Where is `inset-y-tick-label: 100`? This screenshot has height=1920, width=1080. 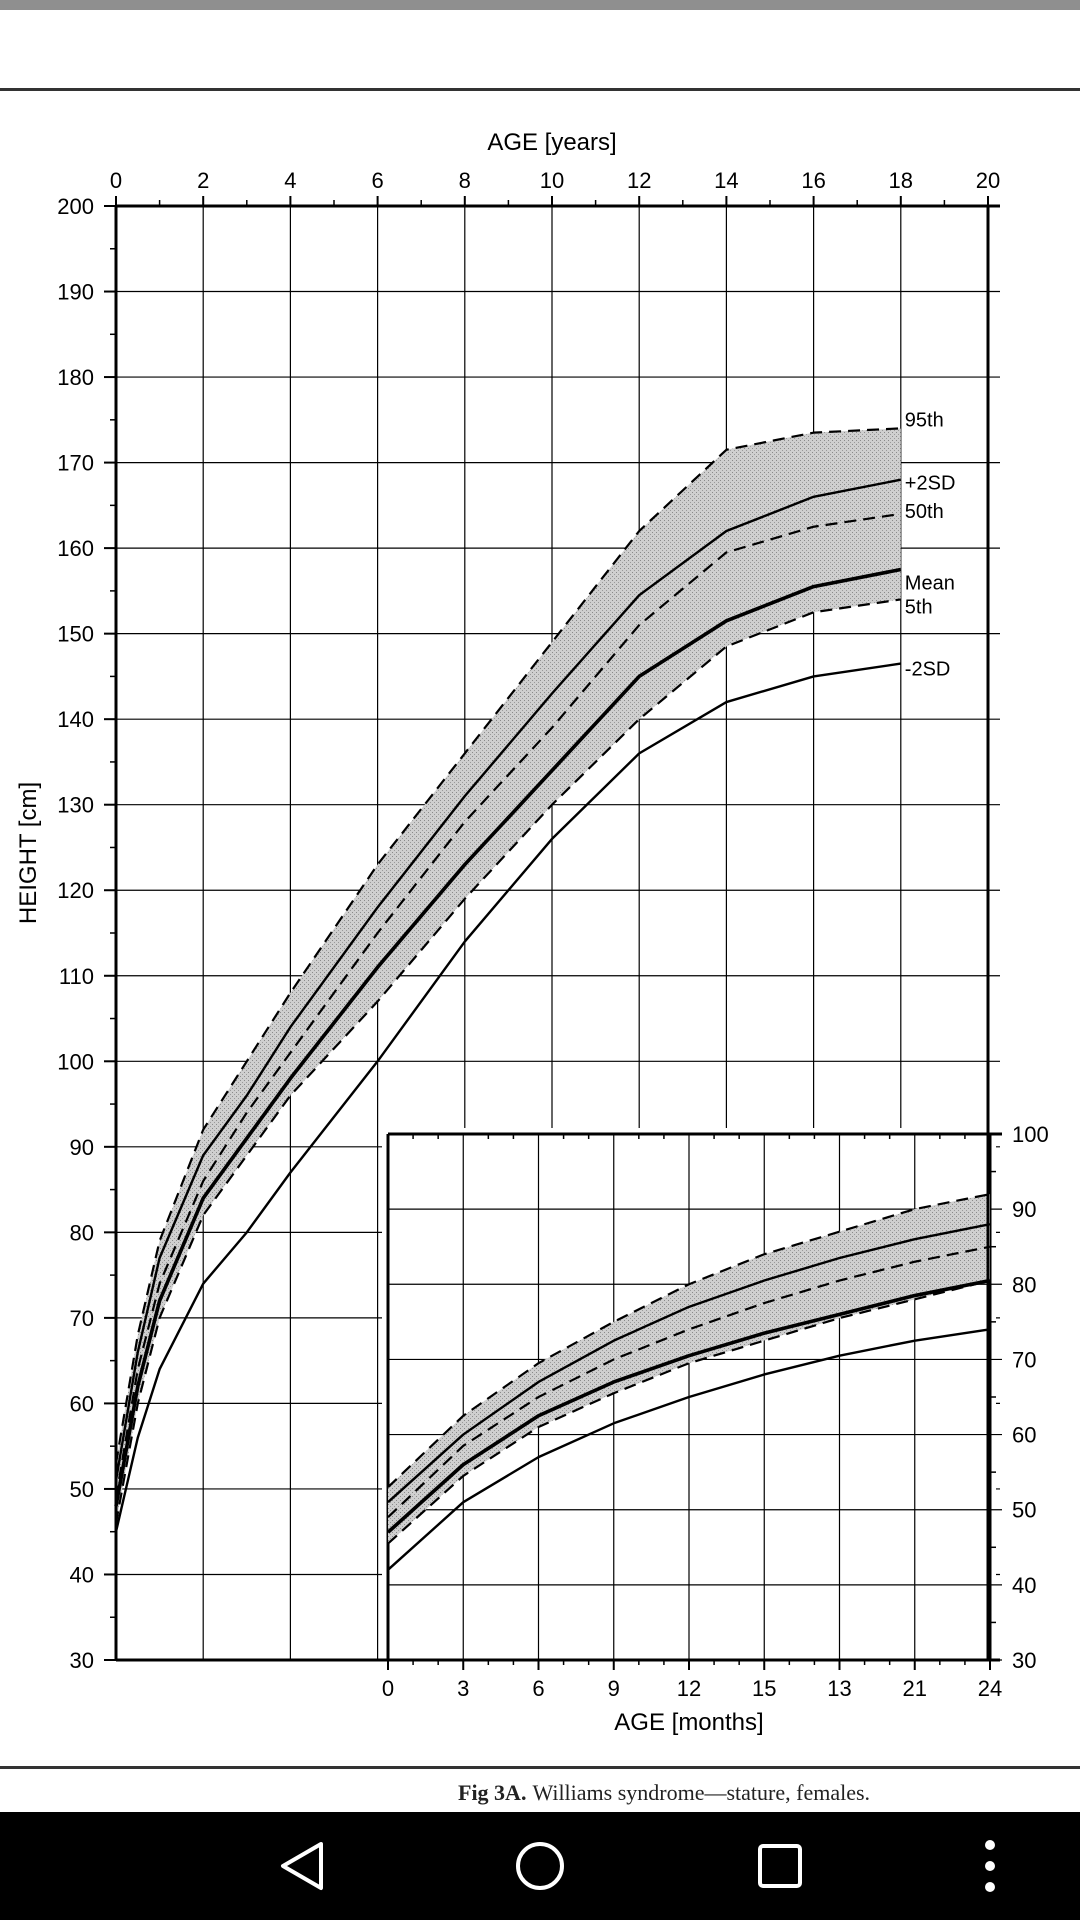
inset-y-tick-label: 100 is located at coordinates (1030, 1134).